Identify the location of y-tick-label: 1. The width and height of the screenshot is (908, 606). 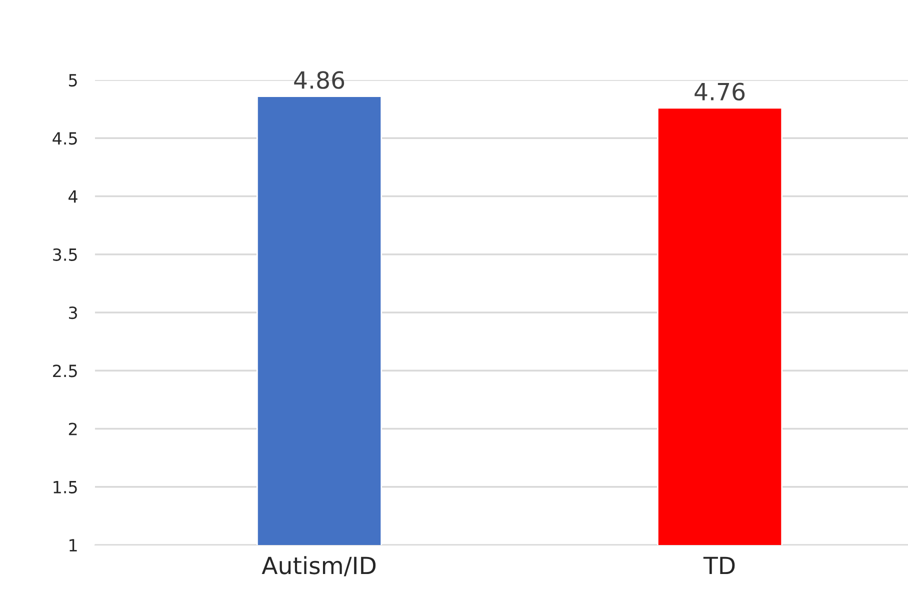
(73, 545).